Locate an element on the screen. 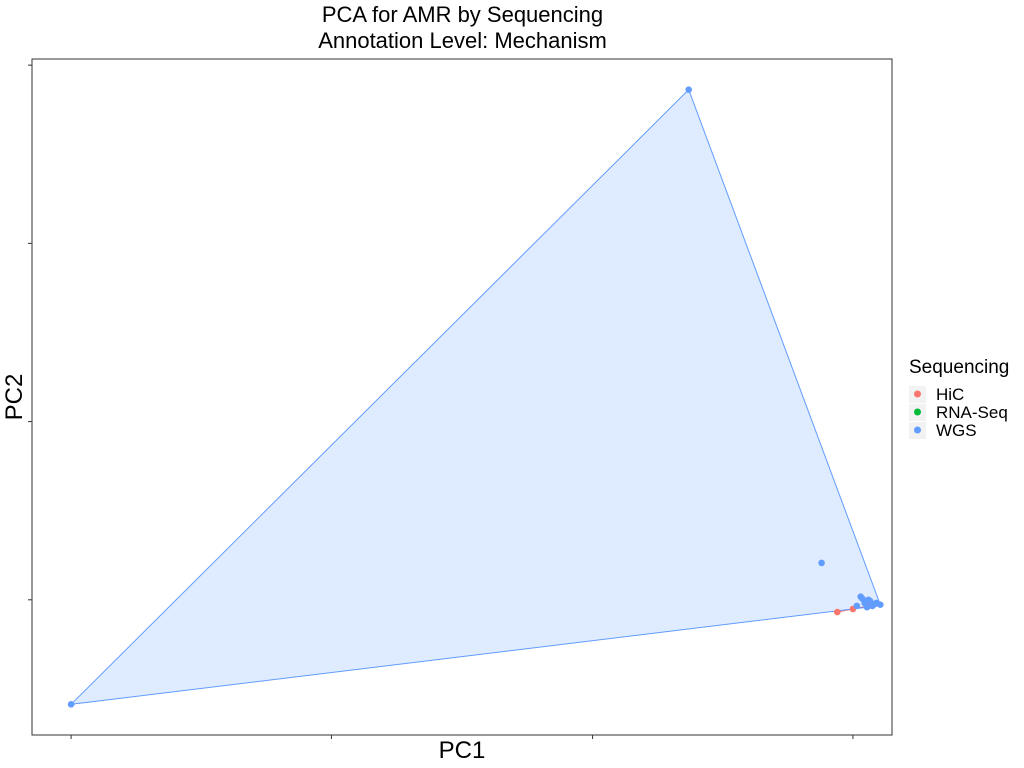 This screenshot has height=768, width=1024. legend-label-hic: HiC is located at coordinates (950, 394).